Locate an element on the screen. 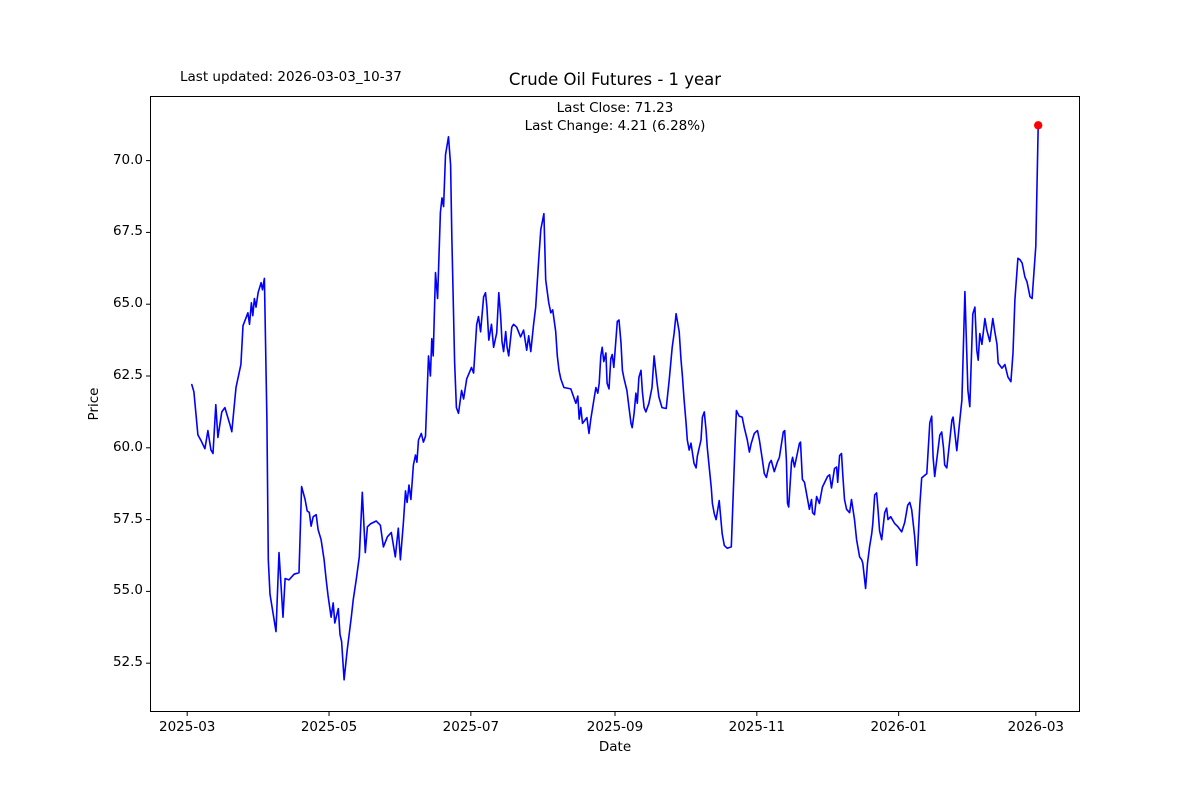  x-tick-label: 2026-03 is located at coordinates (1036, 727).